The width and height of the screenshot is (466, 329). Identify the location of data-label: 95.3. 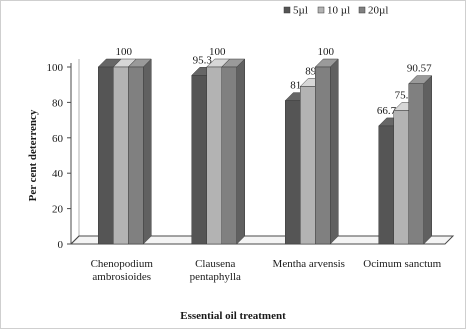
(203, 60).